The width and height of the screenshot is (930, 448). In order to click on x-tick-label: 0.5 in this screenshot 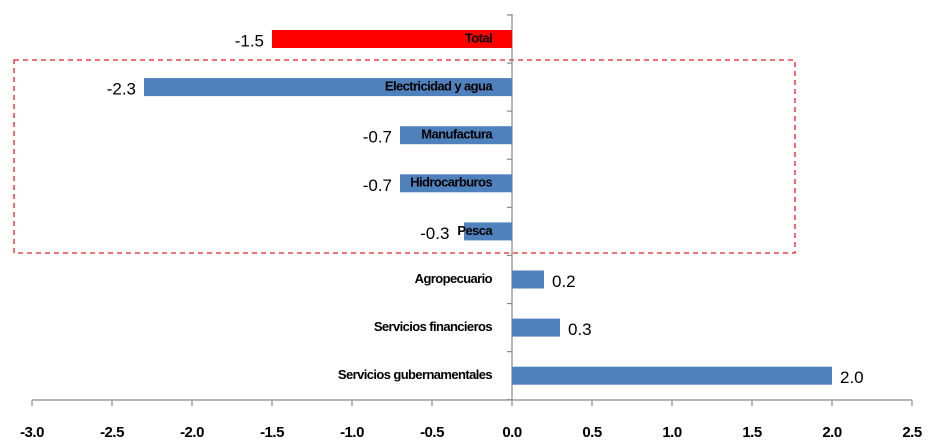, I will do `click(592, 432)`.